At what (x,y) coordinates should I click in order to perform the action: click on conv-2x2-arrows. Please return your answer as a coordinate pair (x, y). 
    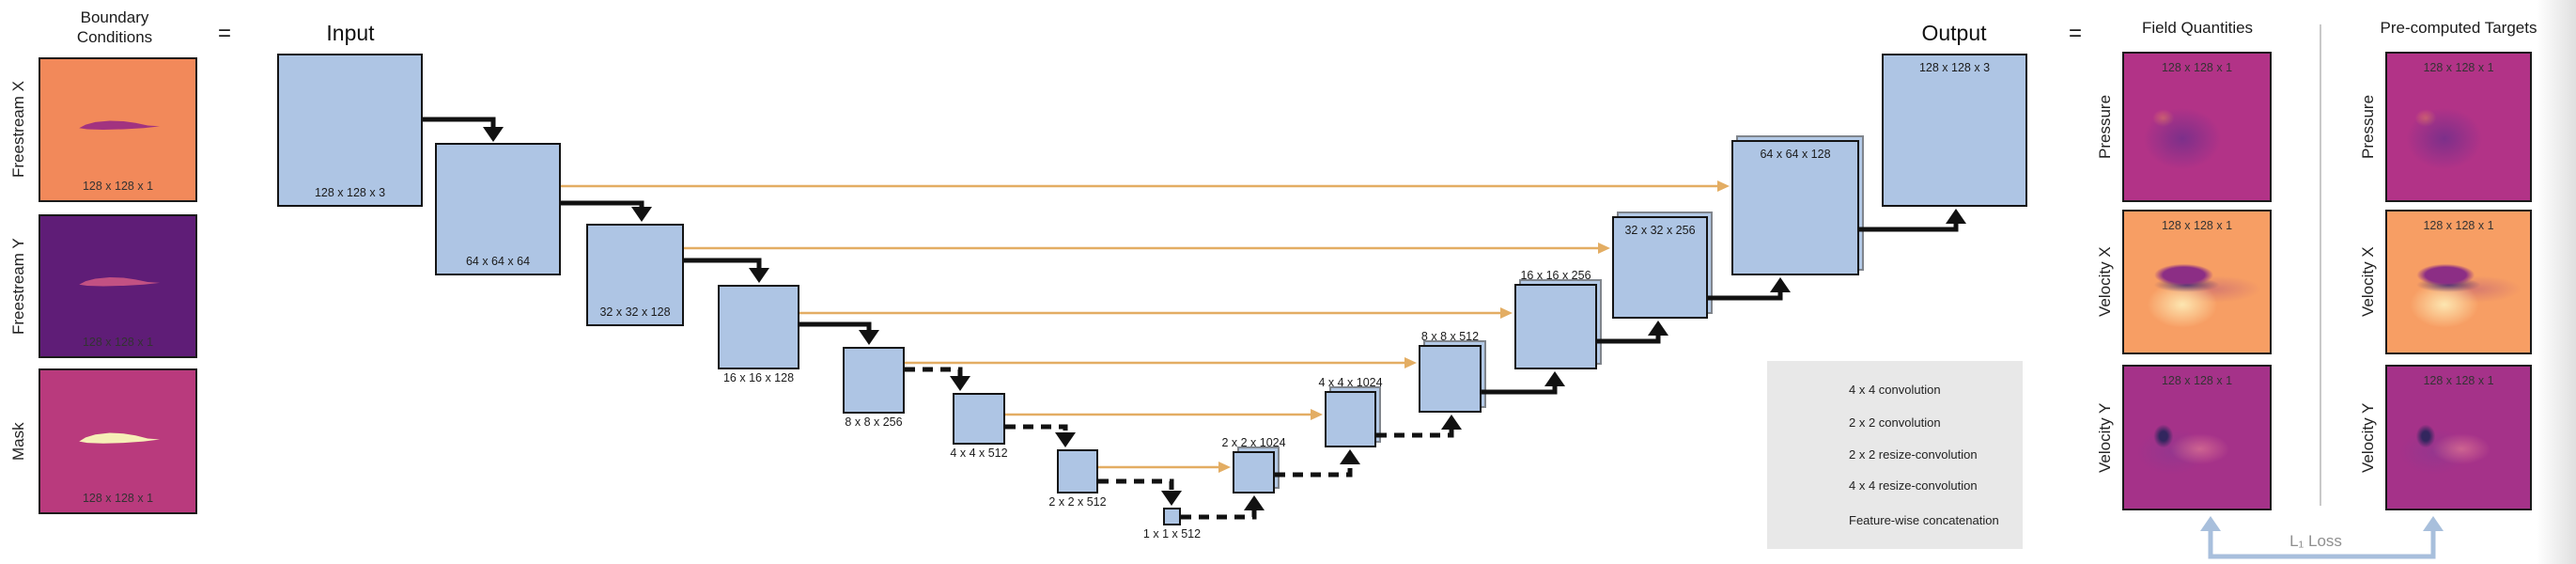
    Looking at the image, I should click on (1039, 429).